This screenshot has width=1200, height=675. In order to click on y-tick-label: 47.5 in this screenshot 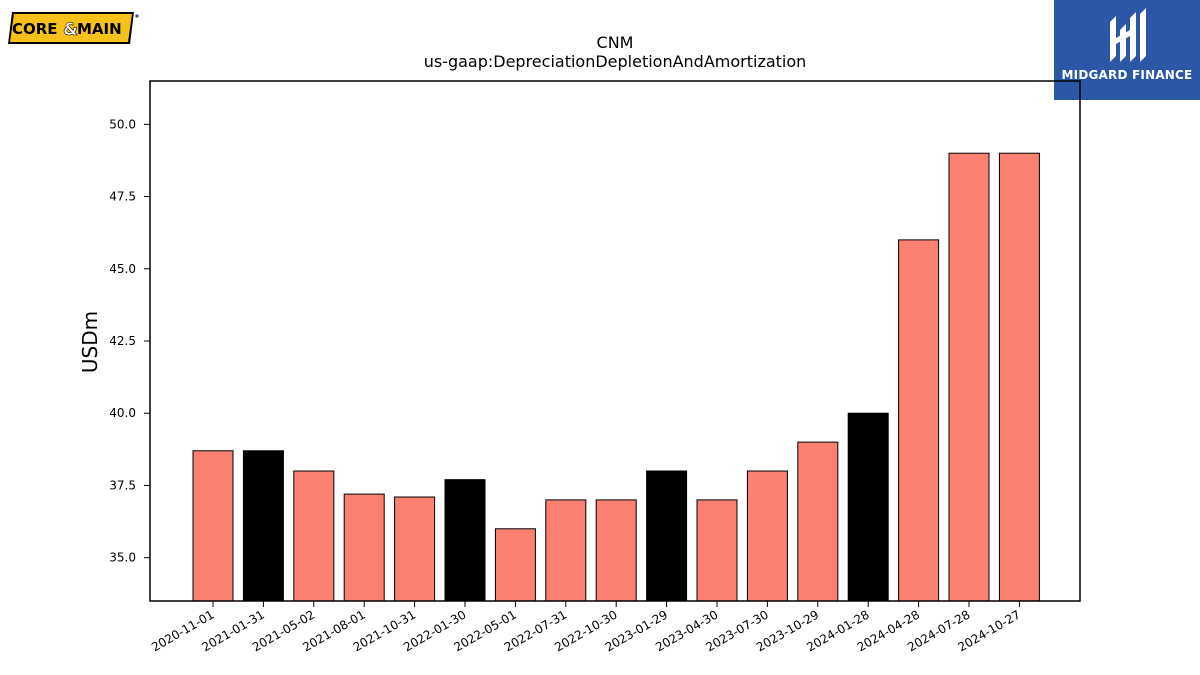, I will do `click(122, 197)`.